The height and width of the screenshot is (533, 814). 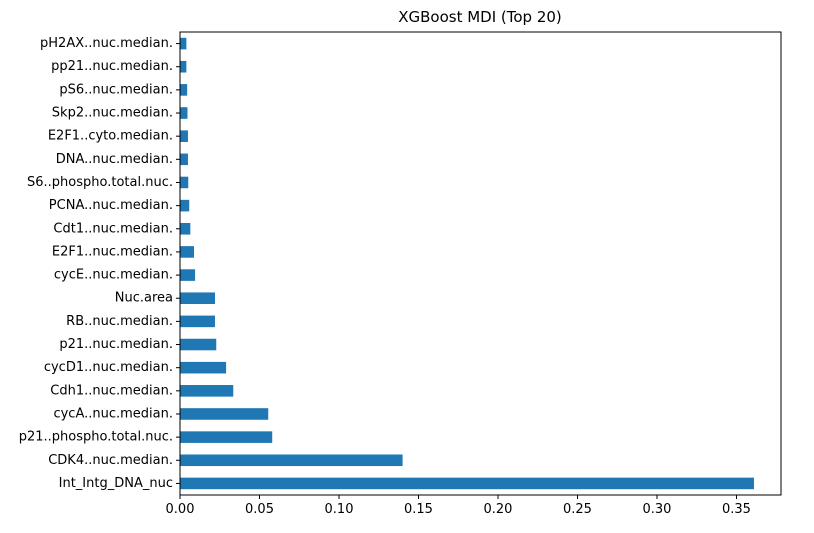 What do you see at coordinates (119, 321) in the screenshot?
I see `y-tick-label-12: RB..nuc.median.` at bounding box center [119, 321].